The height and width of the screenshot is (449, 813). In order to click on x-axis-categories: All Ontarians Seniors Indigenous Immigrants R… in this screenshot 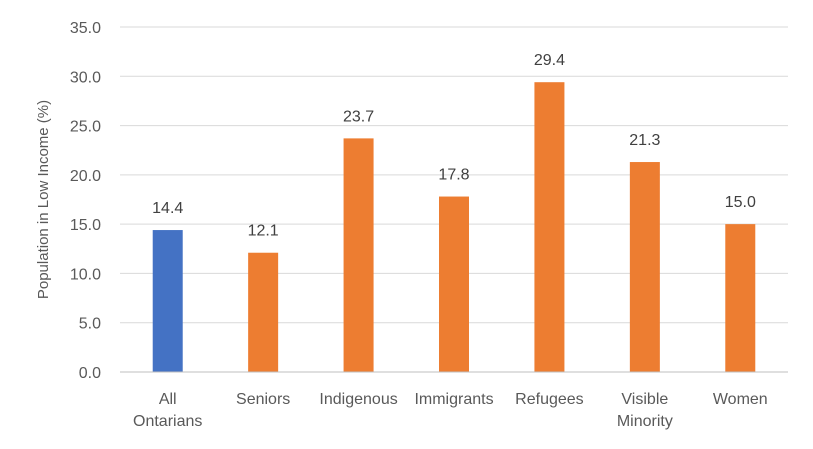, I will do `click(450, 410)`.